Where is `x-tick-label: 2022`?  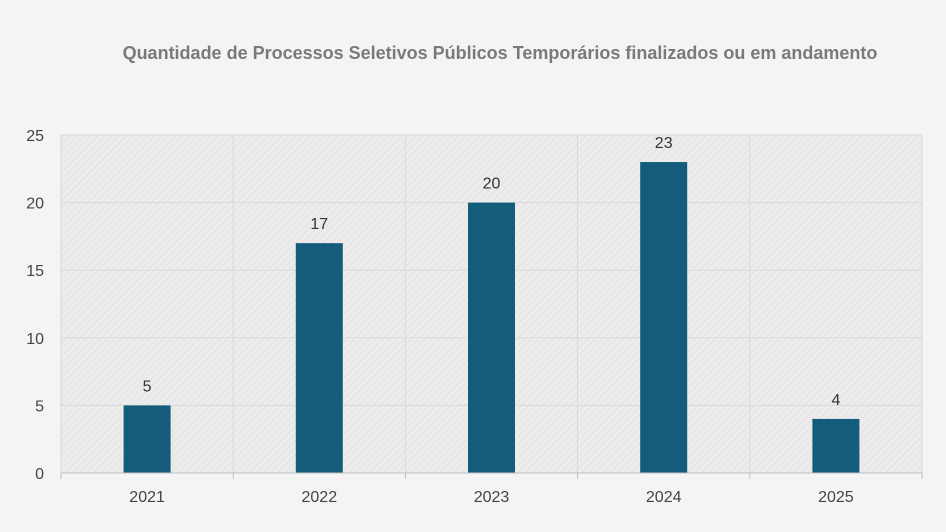 x-tick-label: 2022 is located at coordinates (320, 497).